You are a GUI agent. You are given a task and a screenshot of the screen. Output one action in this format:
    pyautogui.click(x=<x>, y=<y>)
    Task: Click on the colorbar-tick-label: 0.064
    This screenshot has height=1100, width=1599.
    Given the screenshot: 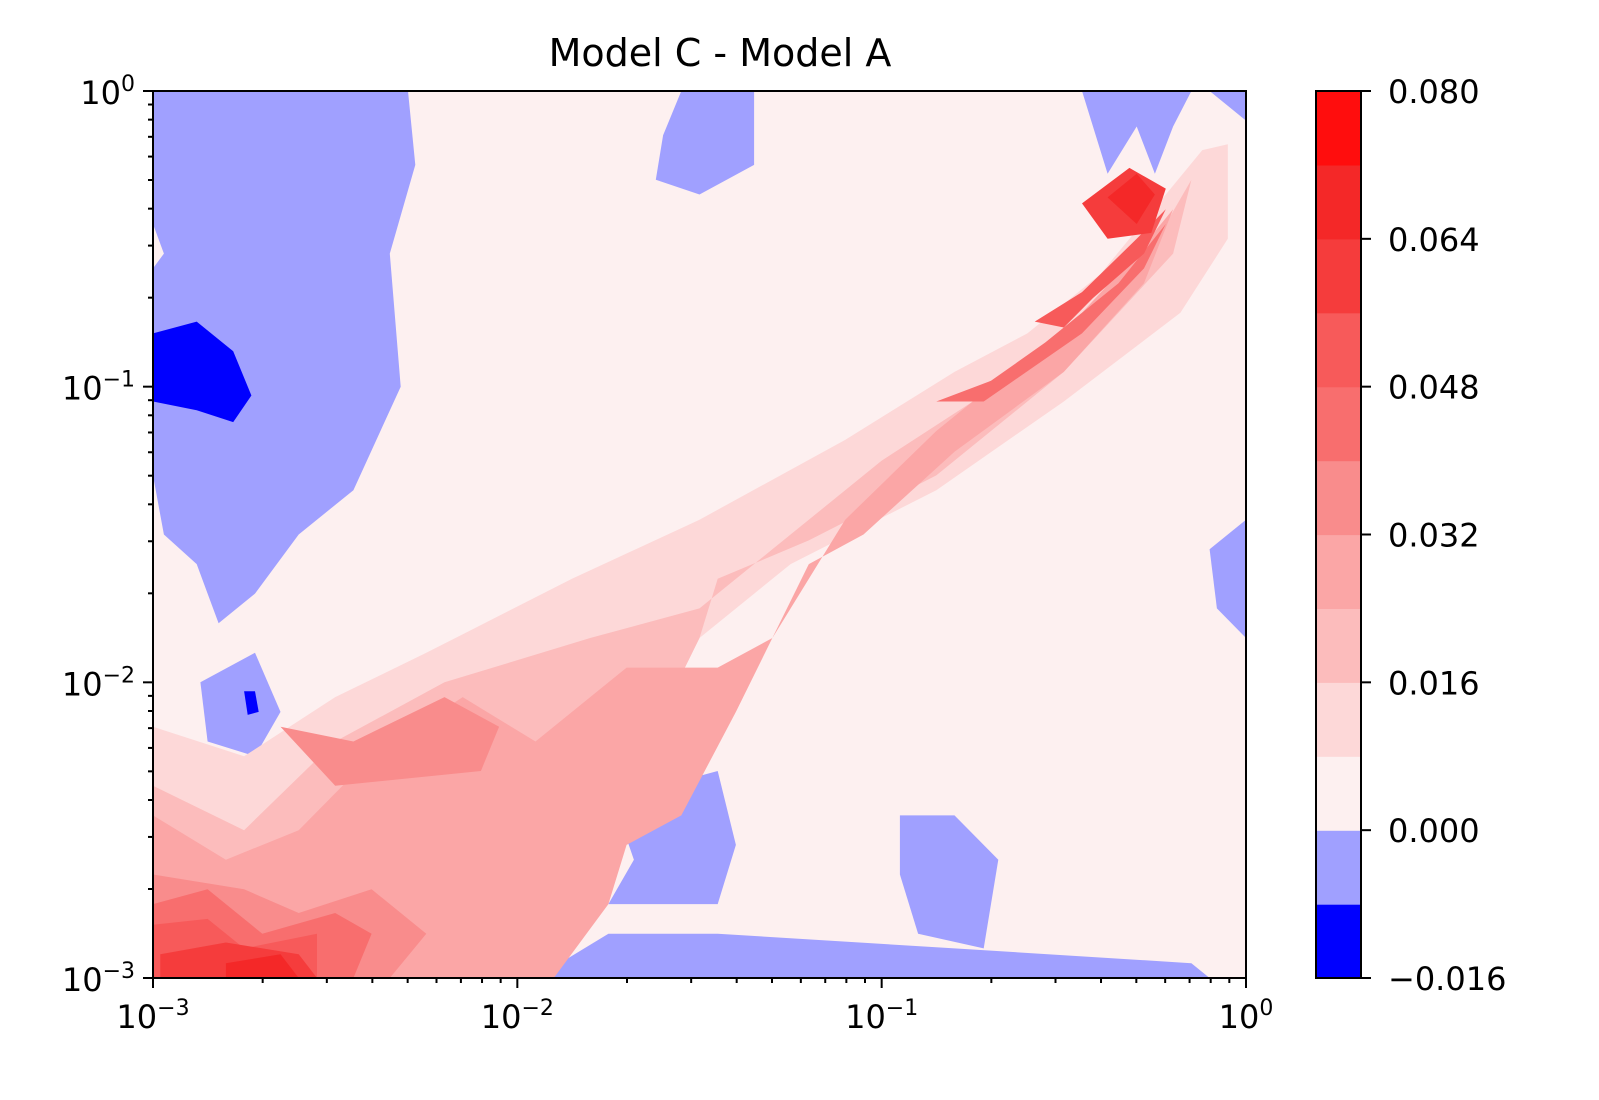 What is the action you would take?
    pyautogui.click(x=1434, y=240)
    